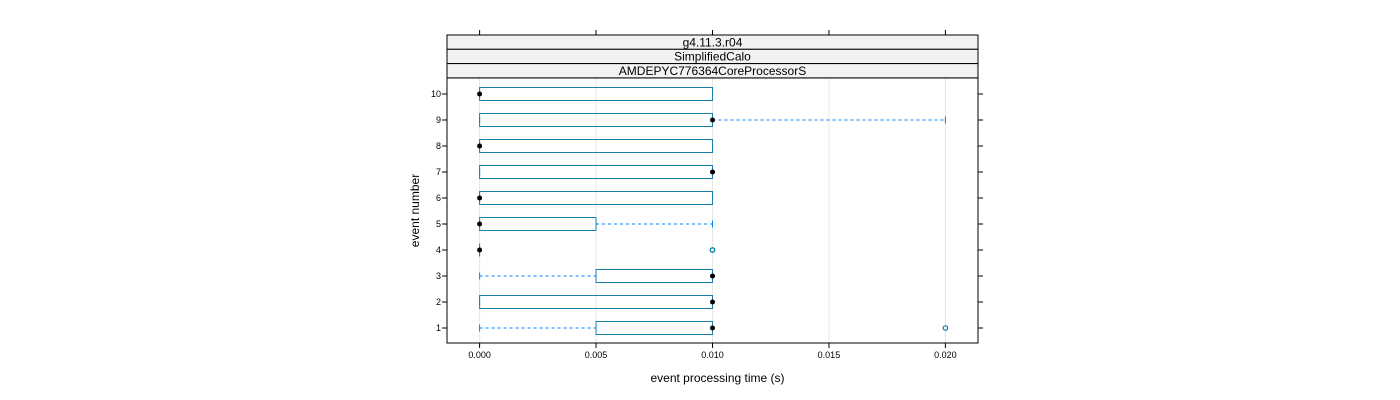  I want to click on strip-label-1: SimplifiedCalo, so click(712, 57).